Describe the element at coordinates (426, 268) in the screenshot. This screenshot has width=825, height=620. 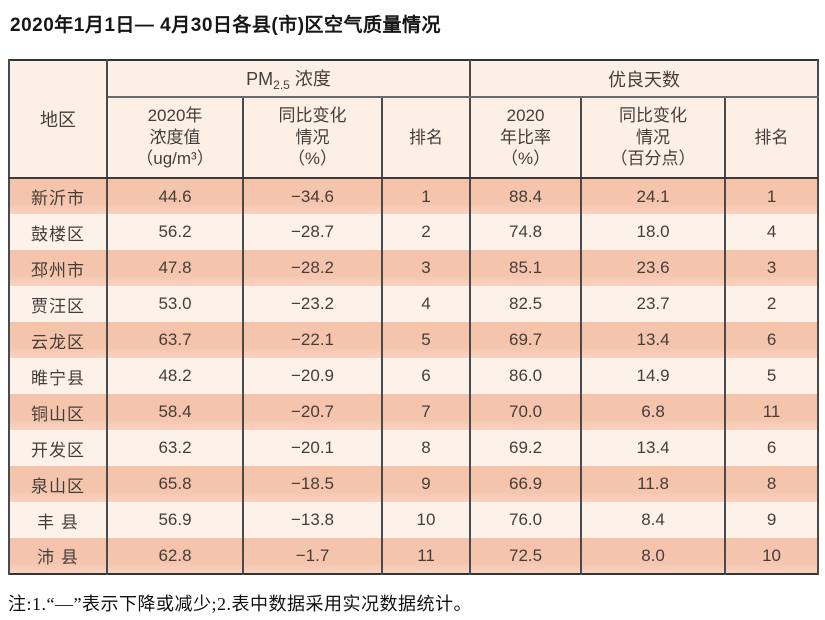
I see `pm-rank-cell: 3` at that location.